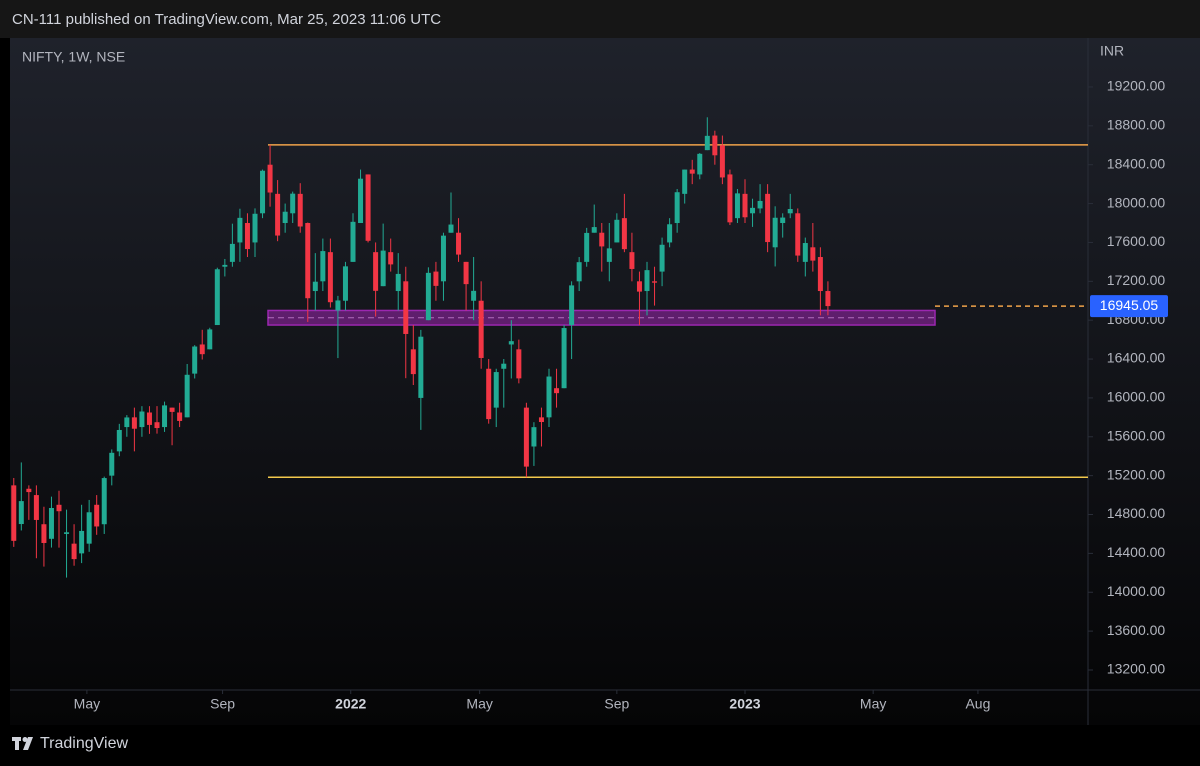 The height and width of the screenshot is (766, 1200). I want to click on y-tick-label: 19200.00, so click(1136, 86).